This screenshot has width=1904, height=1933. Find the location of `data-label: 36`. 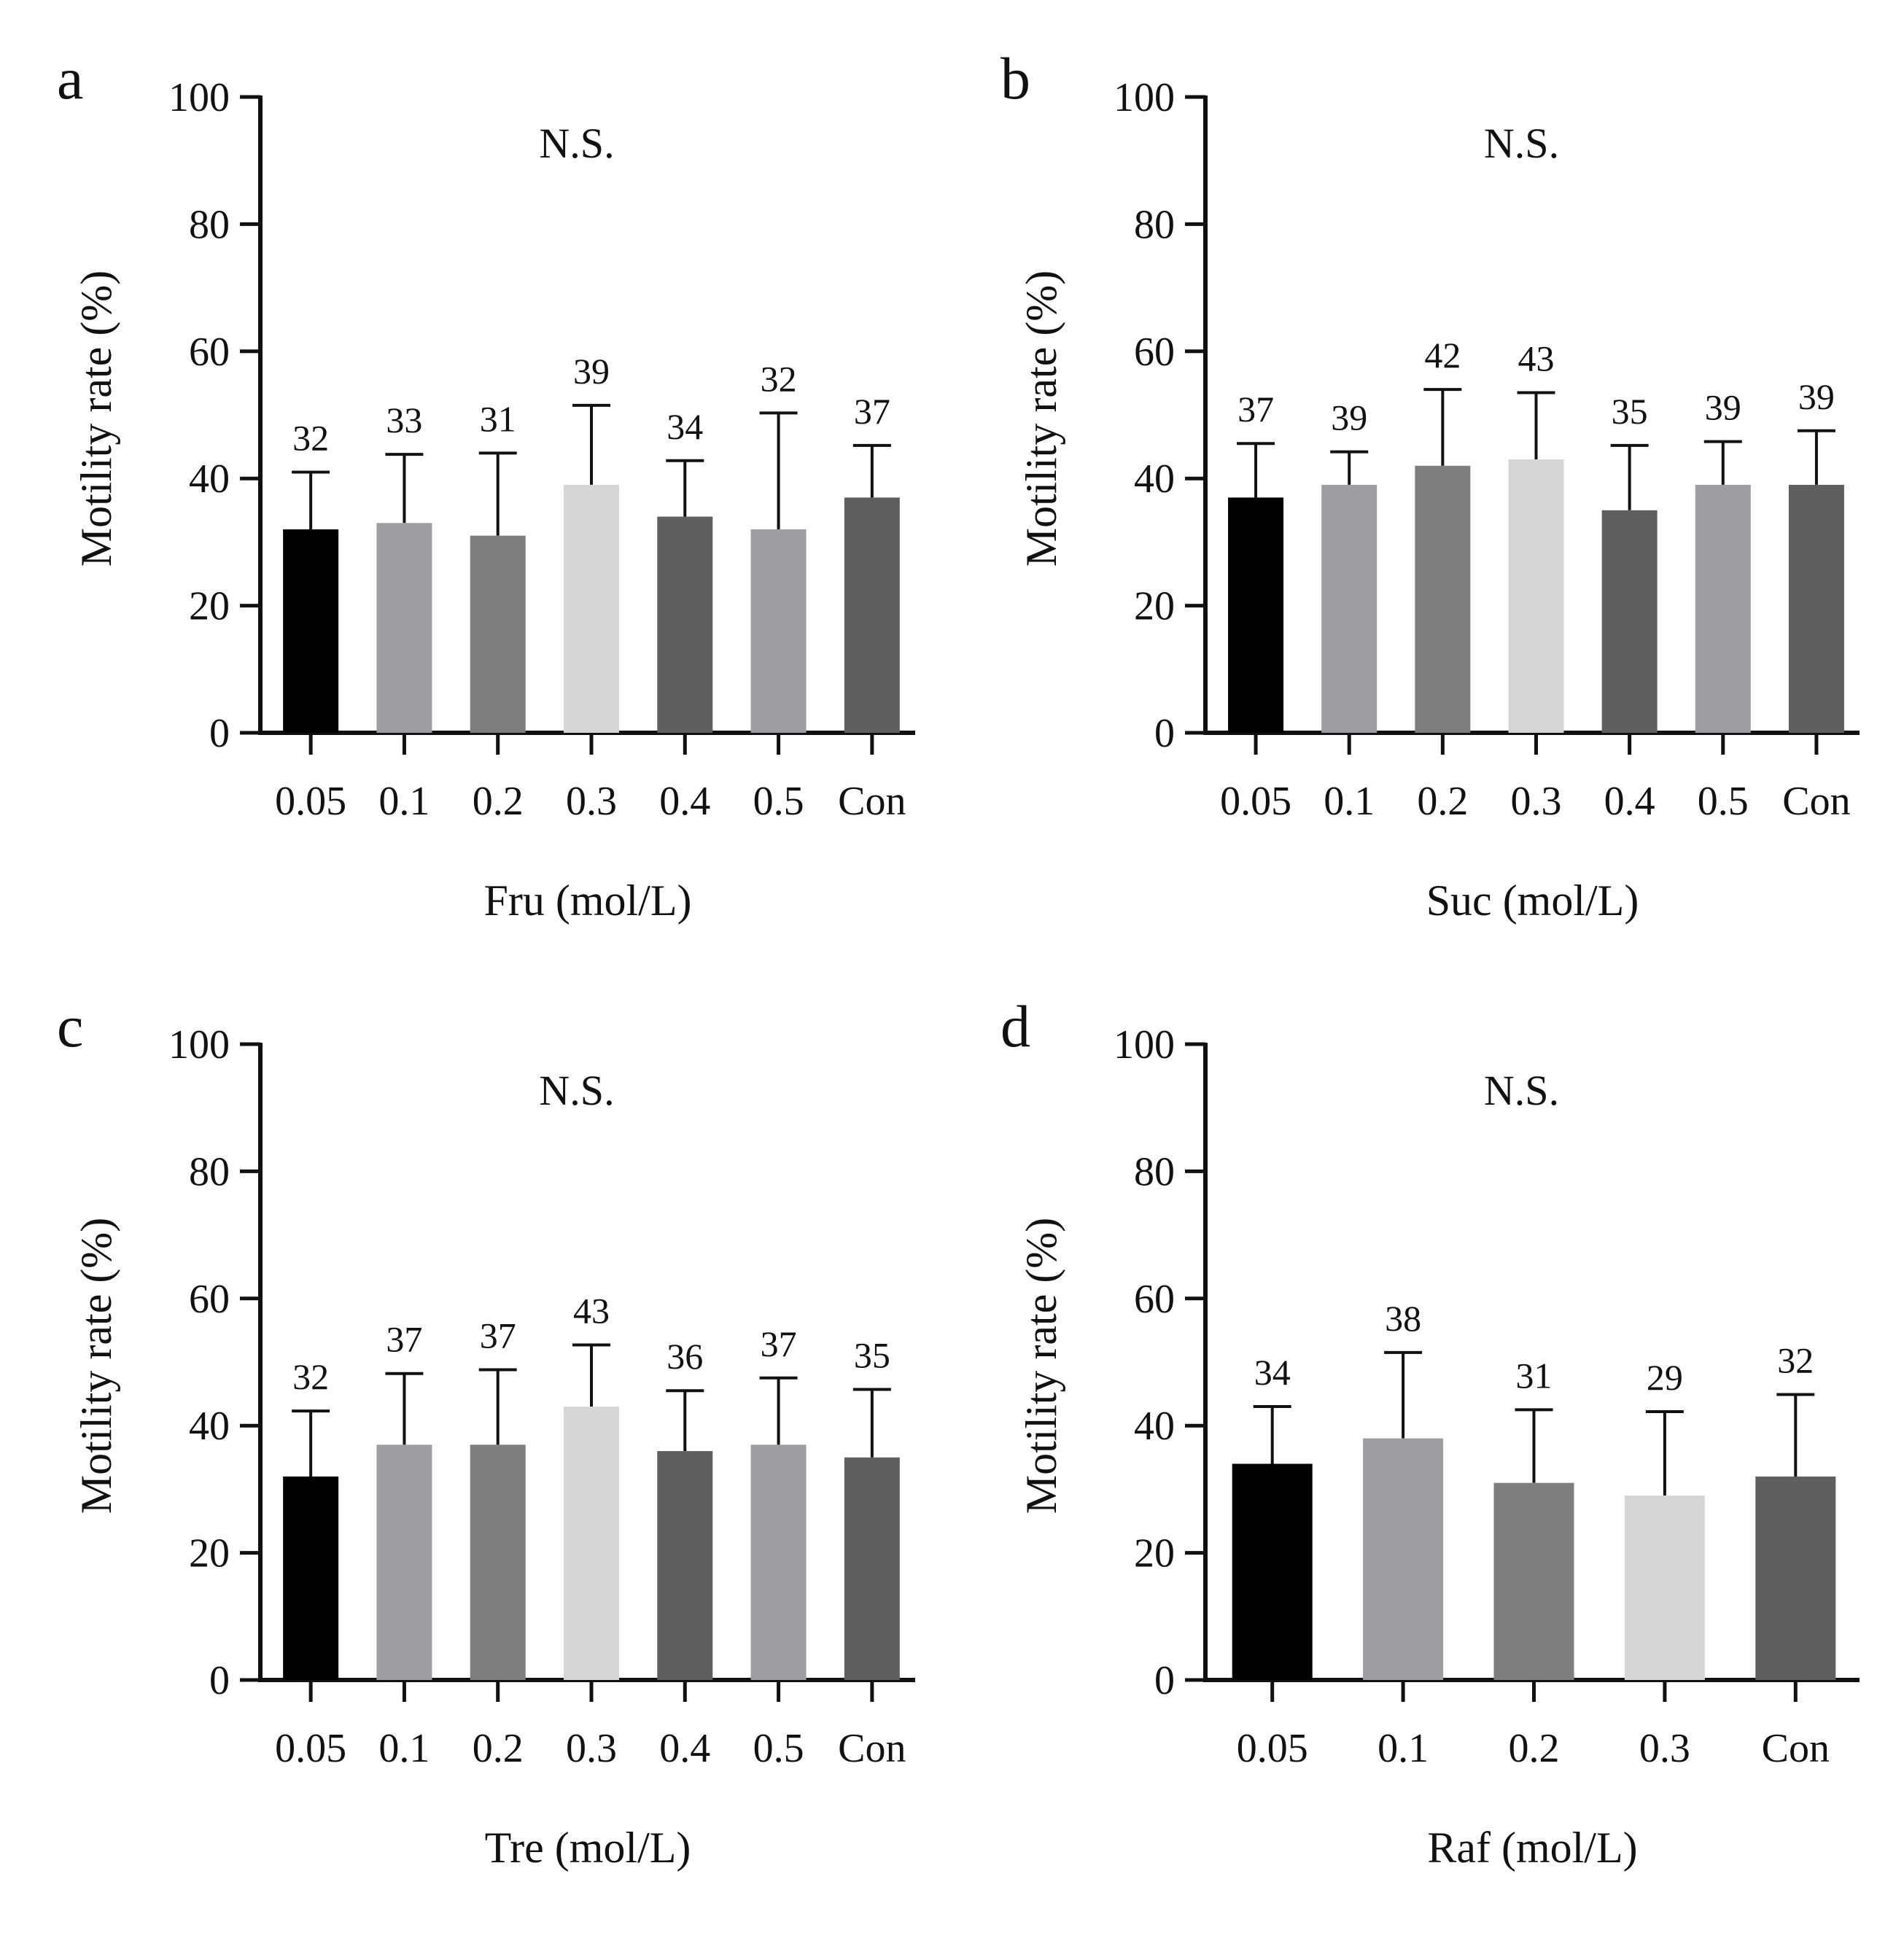

data-label: 36 is located at coordinates (685, 1356).